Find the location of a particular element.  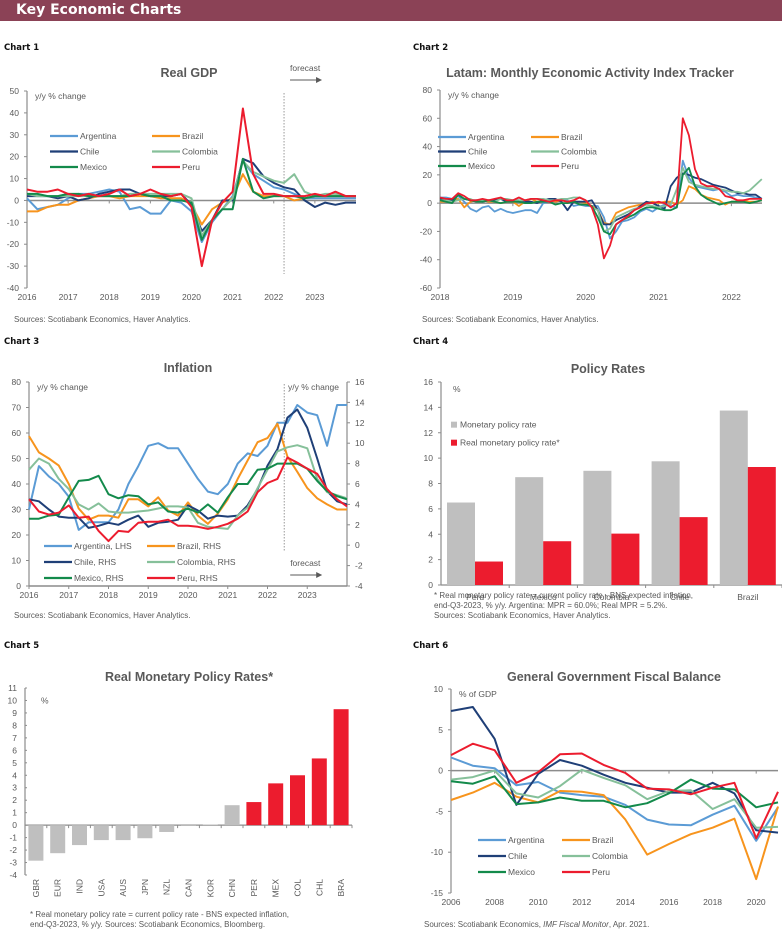

bar-real-monetary-policy-rate-mexico is located at coordinates (557, 563).